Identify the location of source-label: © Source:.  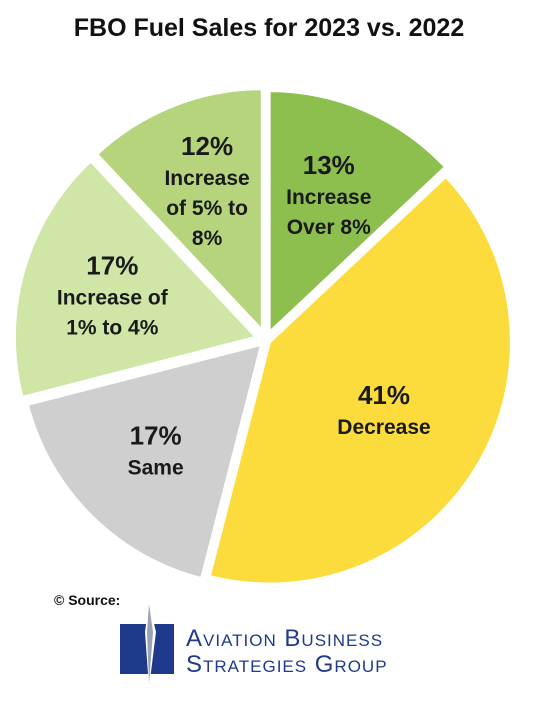
(87, 600).